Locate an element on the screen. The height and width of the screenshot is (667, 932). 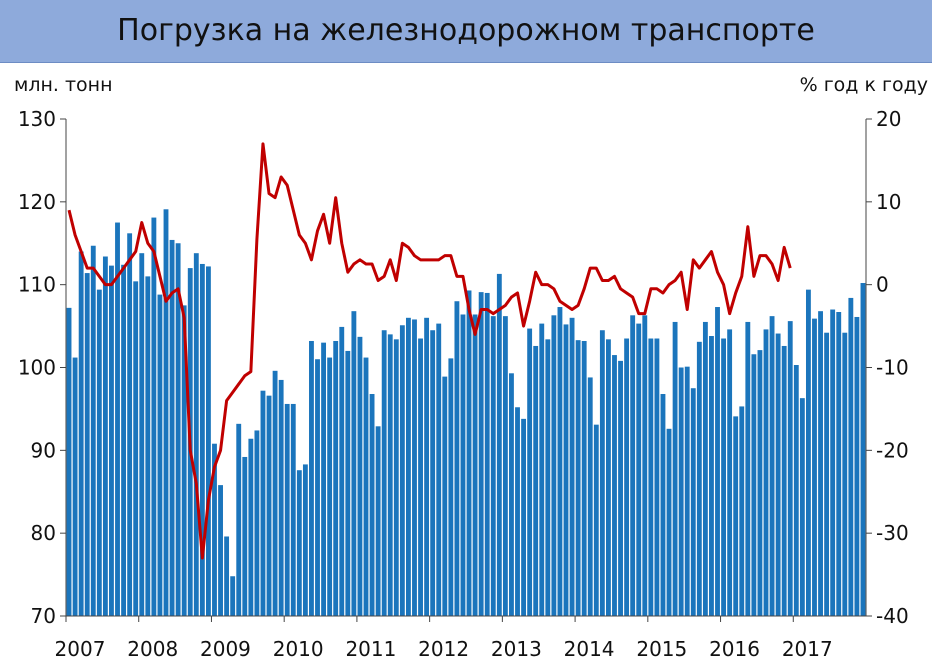
chart-title: Погрузка на железнодорожном транспорте is located at coordinates (466, 30).